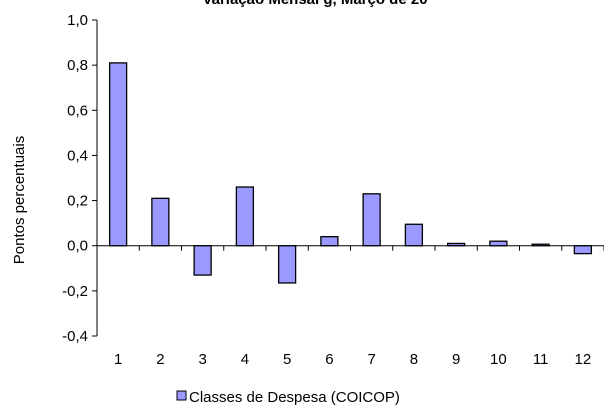 Image resolution: width=604 pixels, height=407 pixels. I want to click on y-axis-title: Pontos percentuais, so click(19, 200).